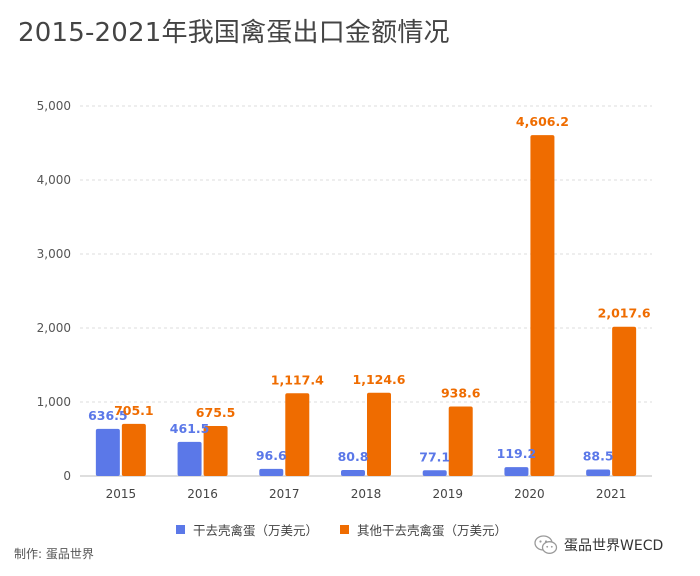 Image resolution: width=700 pixels, height=576 pixels. What do you see at coordinates (133, 449) in the screenshot?
I see `bar-series2-2015` at bounding box center [133, 449].